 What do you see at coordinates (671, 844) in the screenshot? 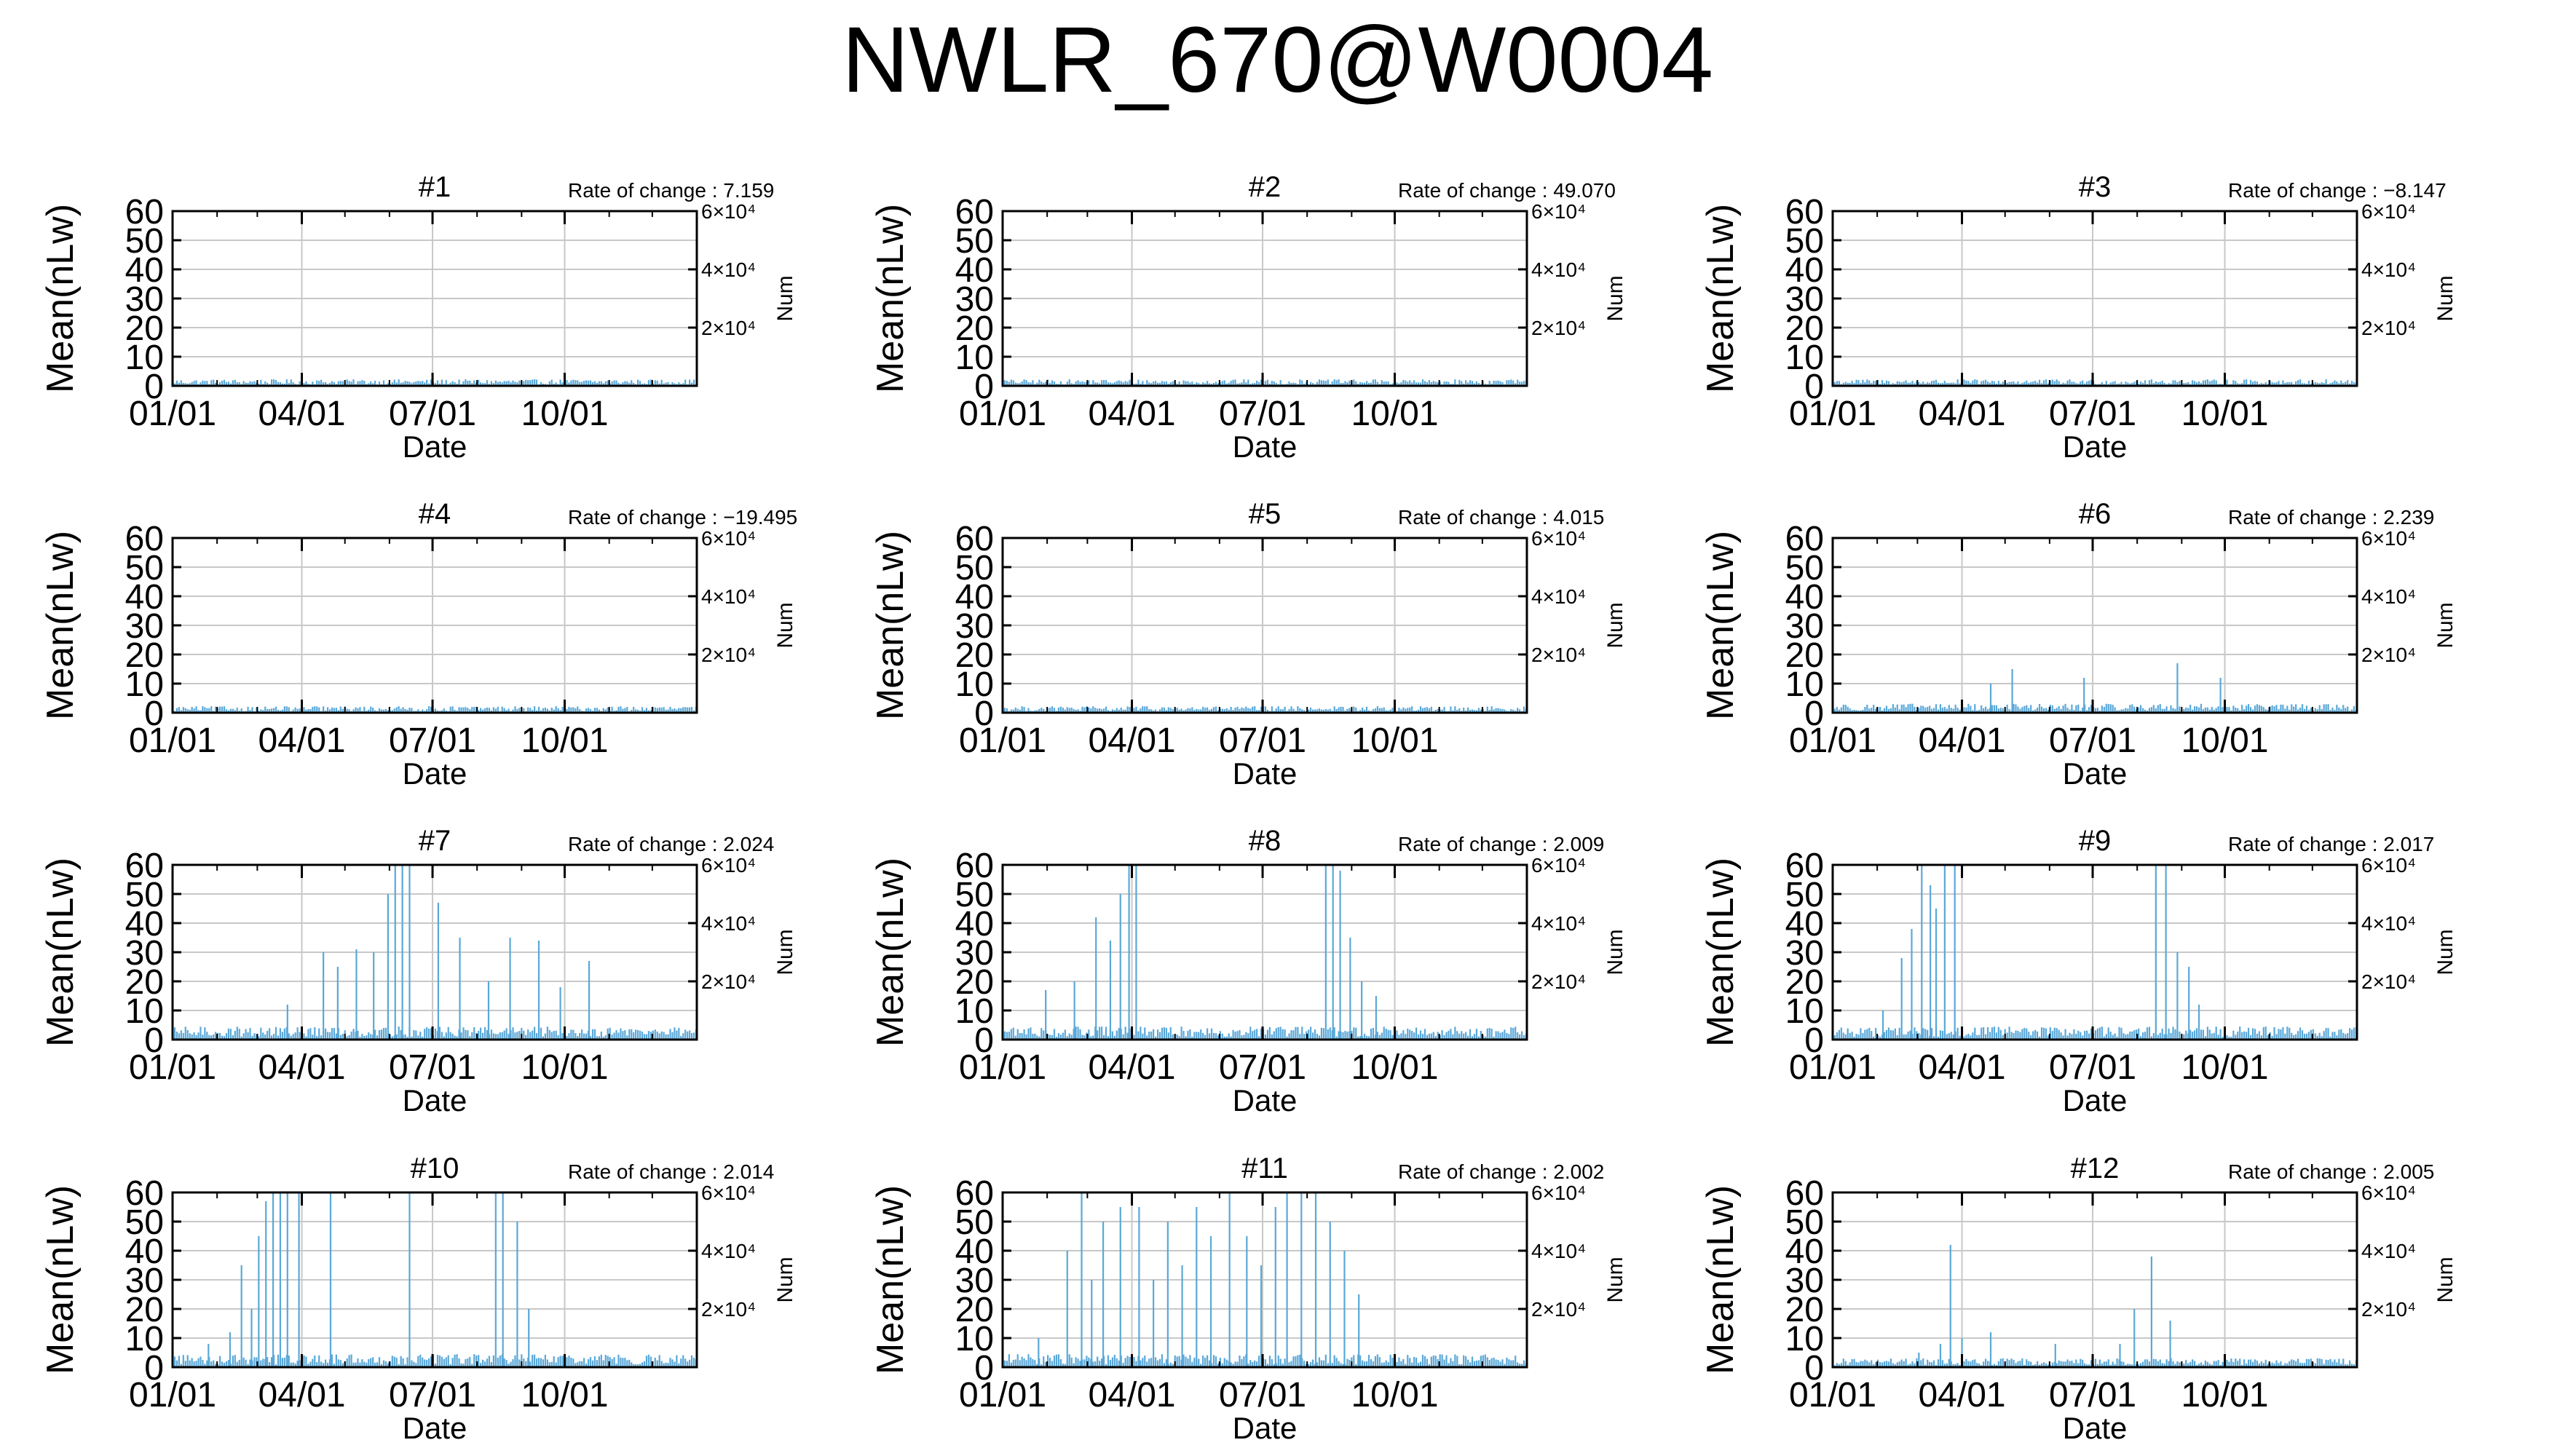
I see `rate-of-change: Rate of change : 2.024` at bounding box center [671, 844].